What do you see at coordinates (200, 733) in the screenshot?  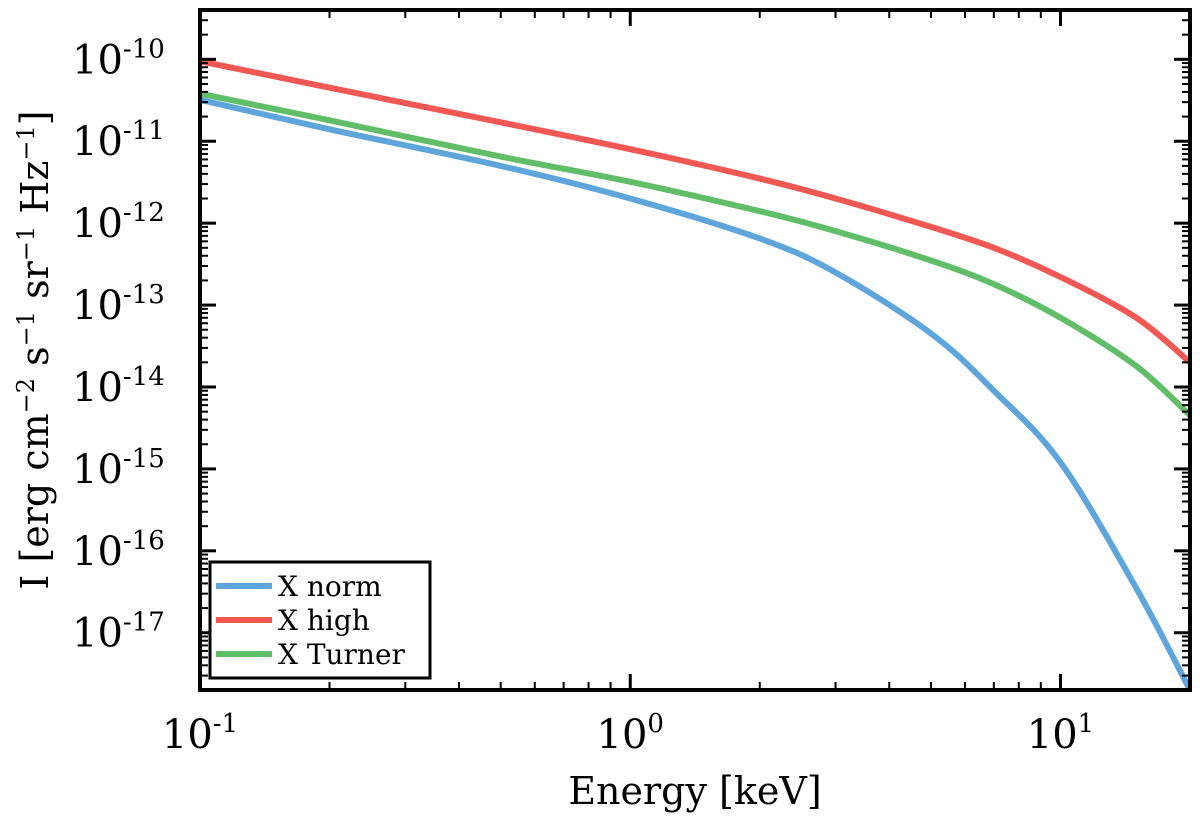 I see `x-tick-label: 10⁻¹` at bounding box center [200, 733].